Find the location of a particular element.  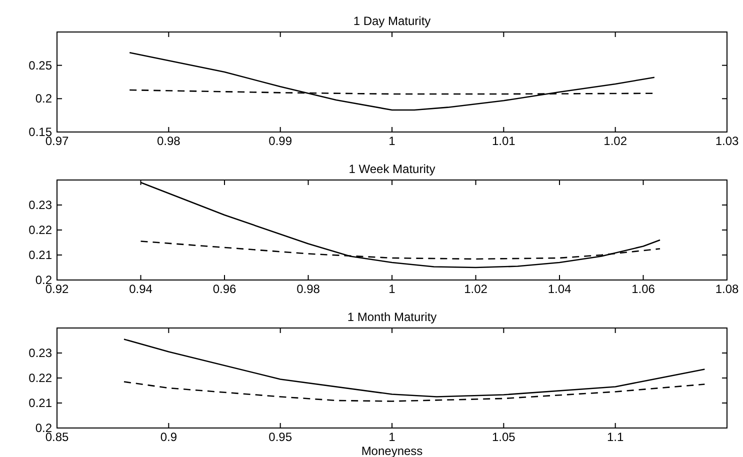

y-tick-label: 0.25 is located at coordinates (40, 65).